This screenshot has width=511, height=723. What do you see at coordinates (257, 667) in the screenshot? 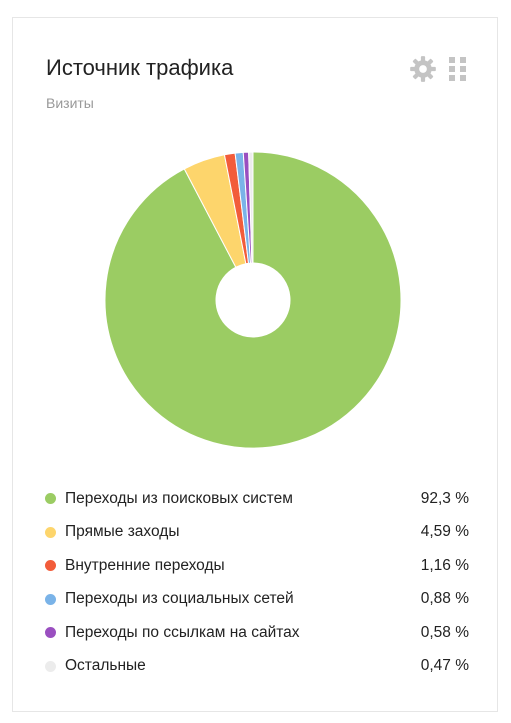
I see `legend-item: Остальные 0,47 %` at bounding box center [257, 667].